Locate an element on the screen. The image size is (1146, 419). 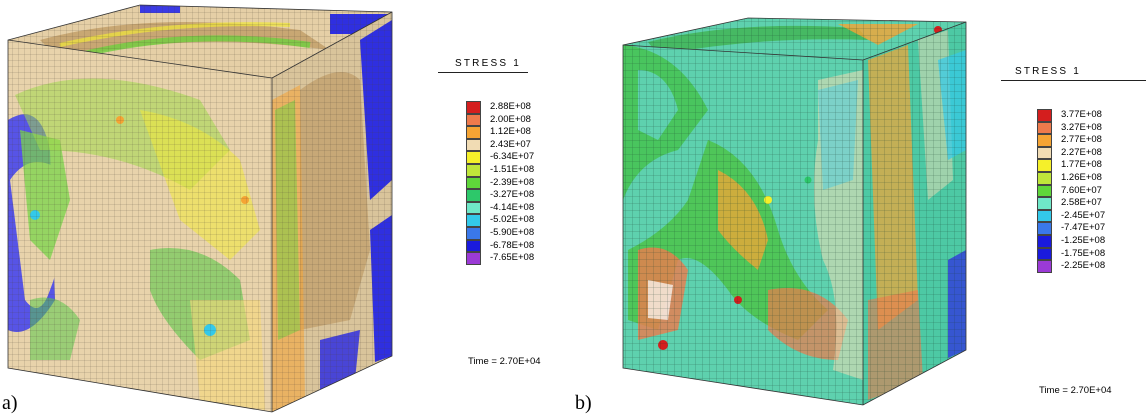
legend-row: -1.25E+08 is located at coordinates (1071, 241).